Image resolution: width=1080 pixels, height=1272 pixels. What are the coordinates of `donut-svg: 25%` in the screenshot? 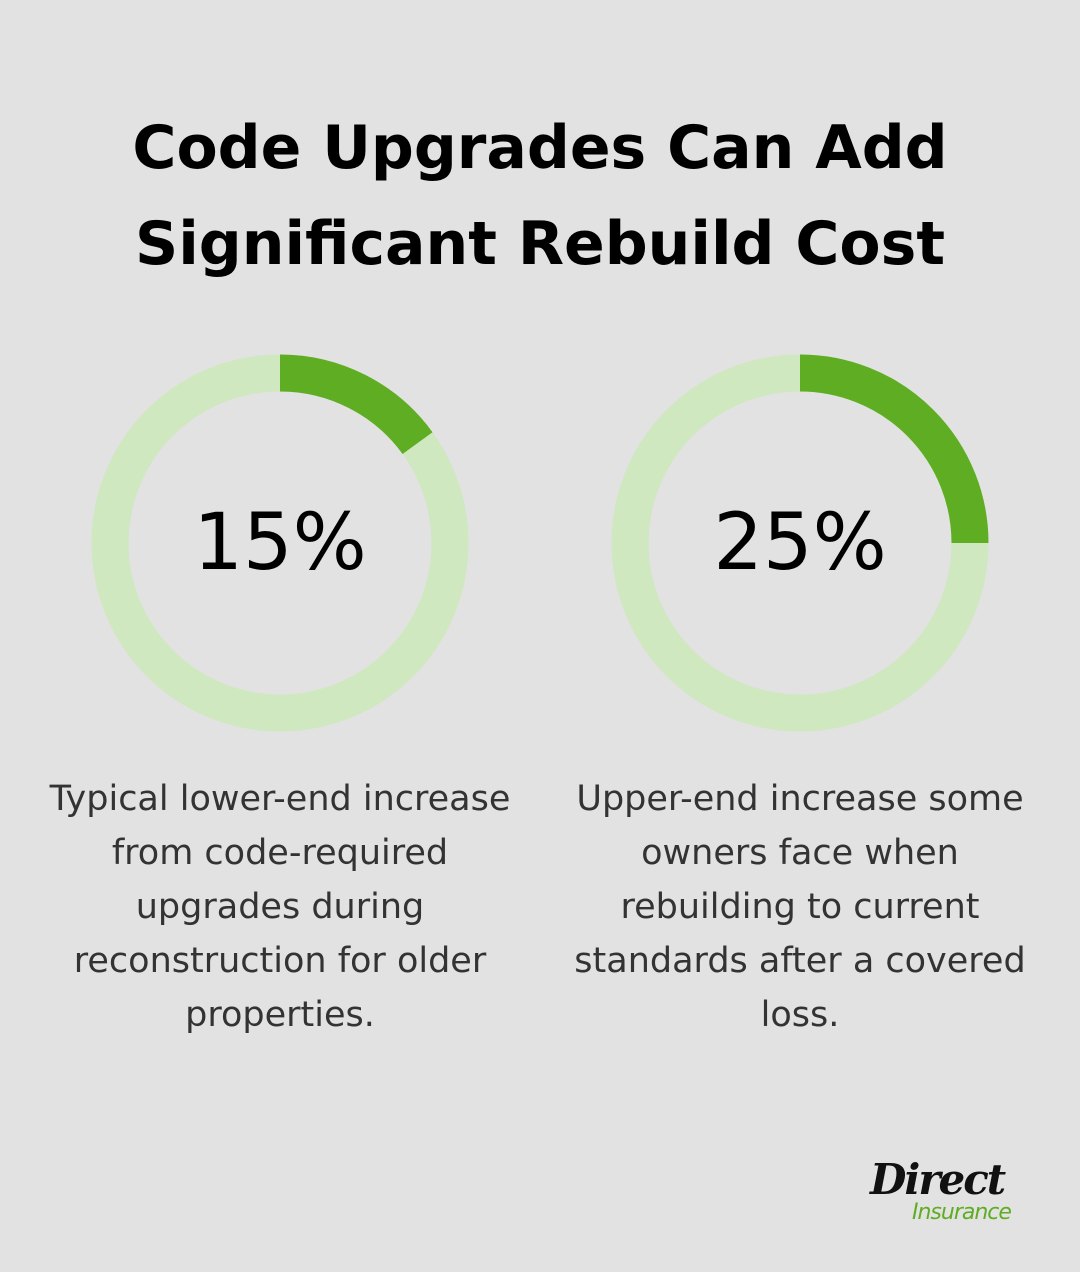 It's located at (800, 543).